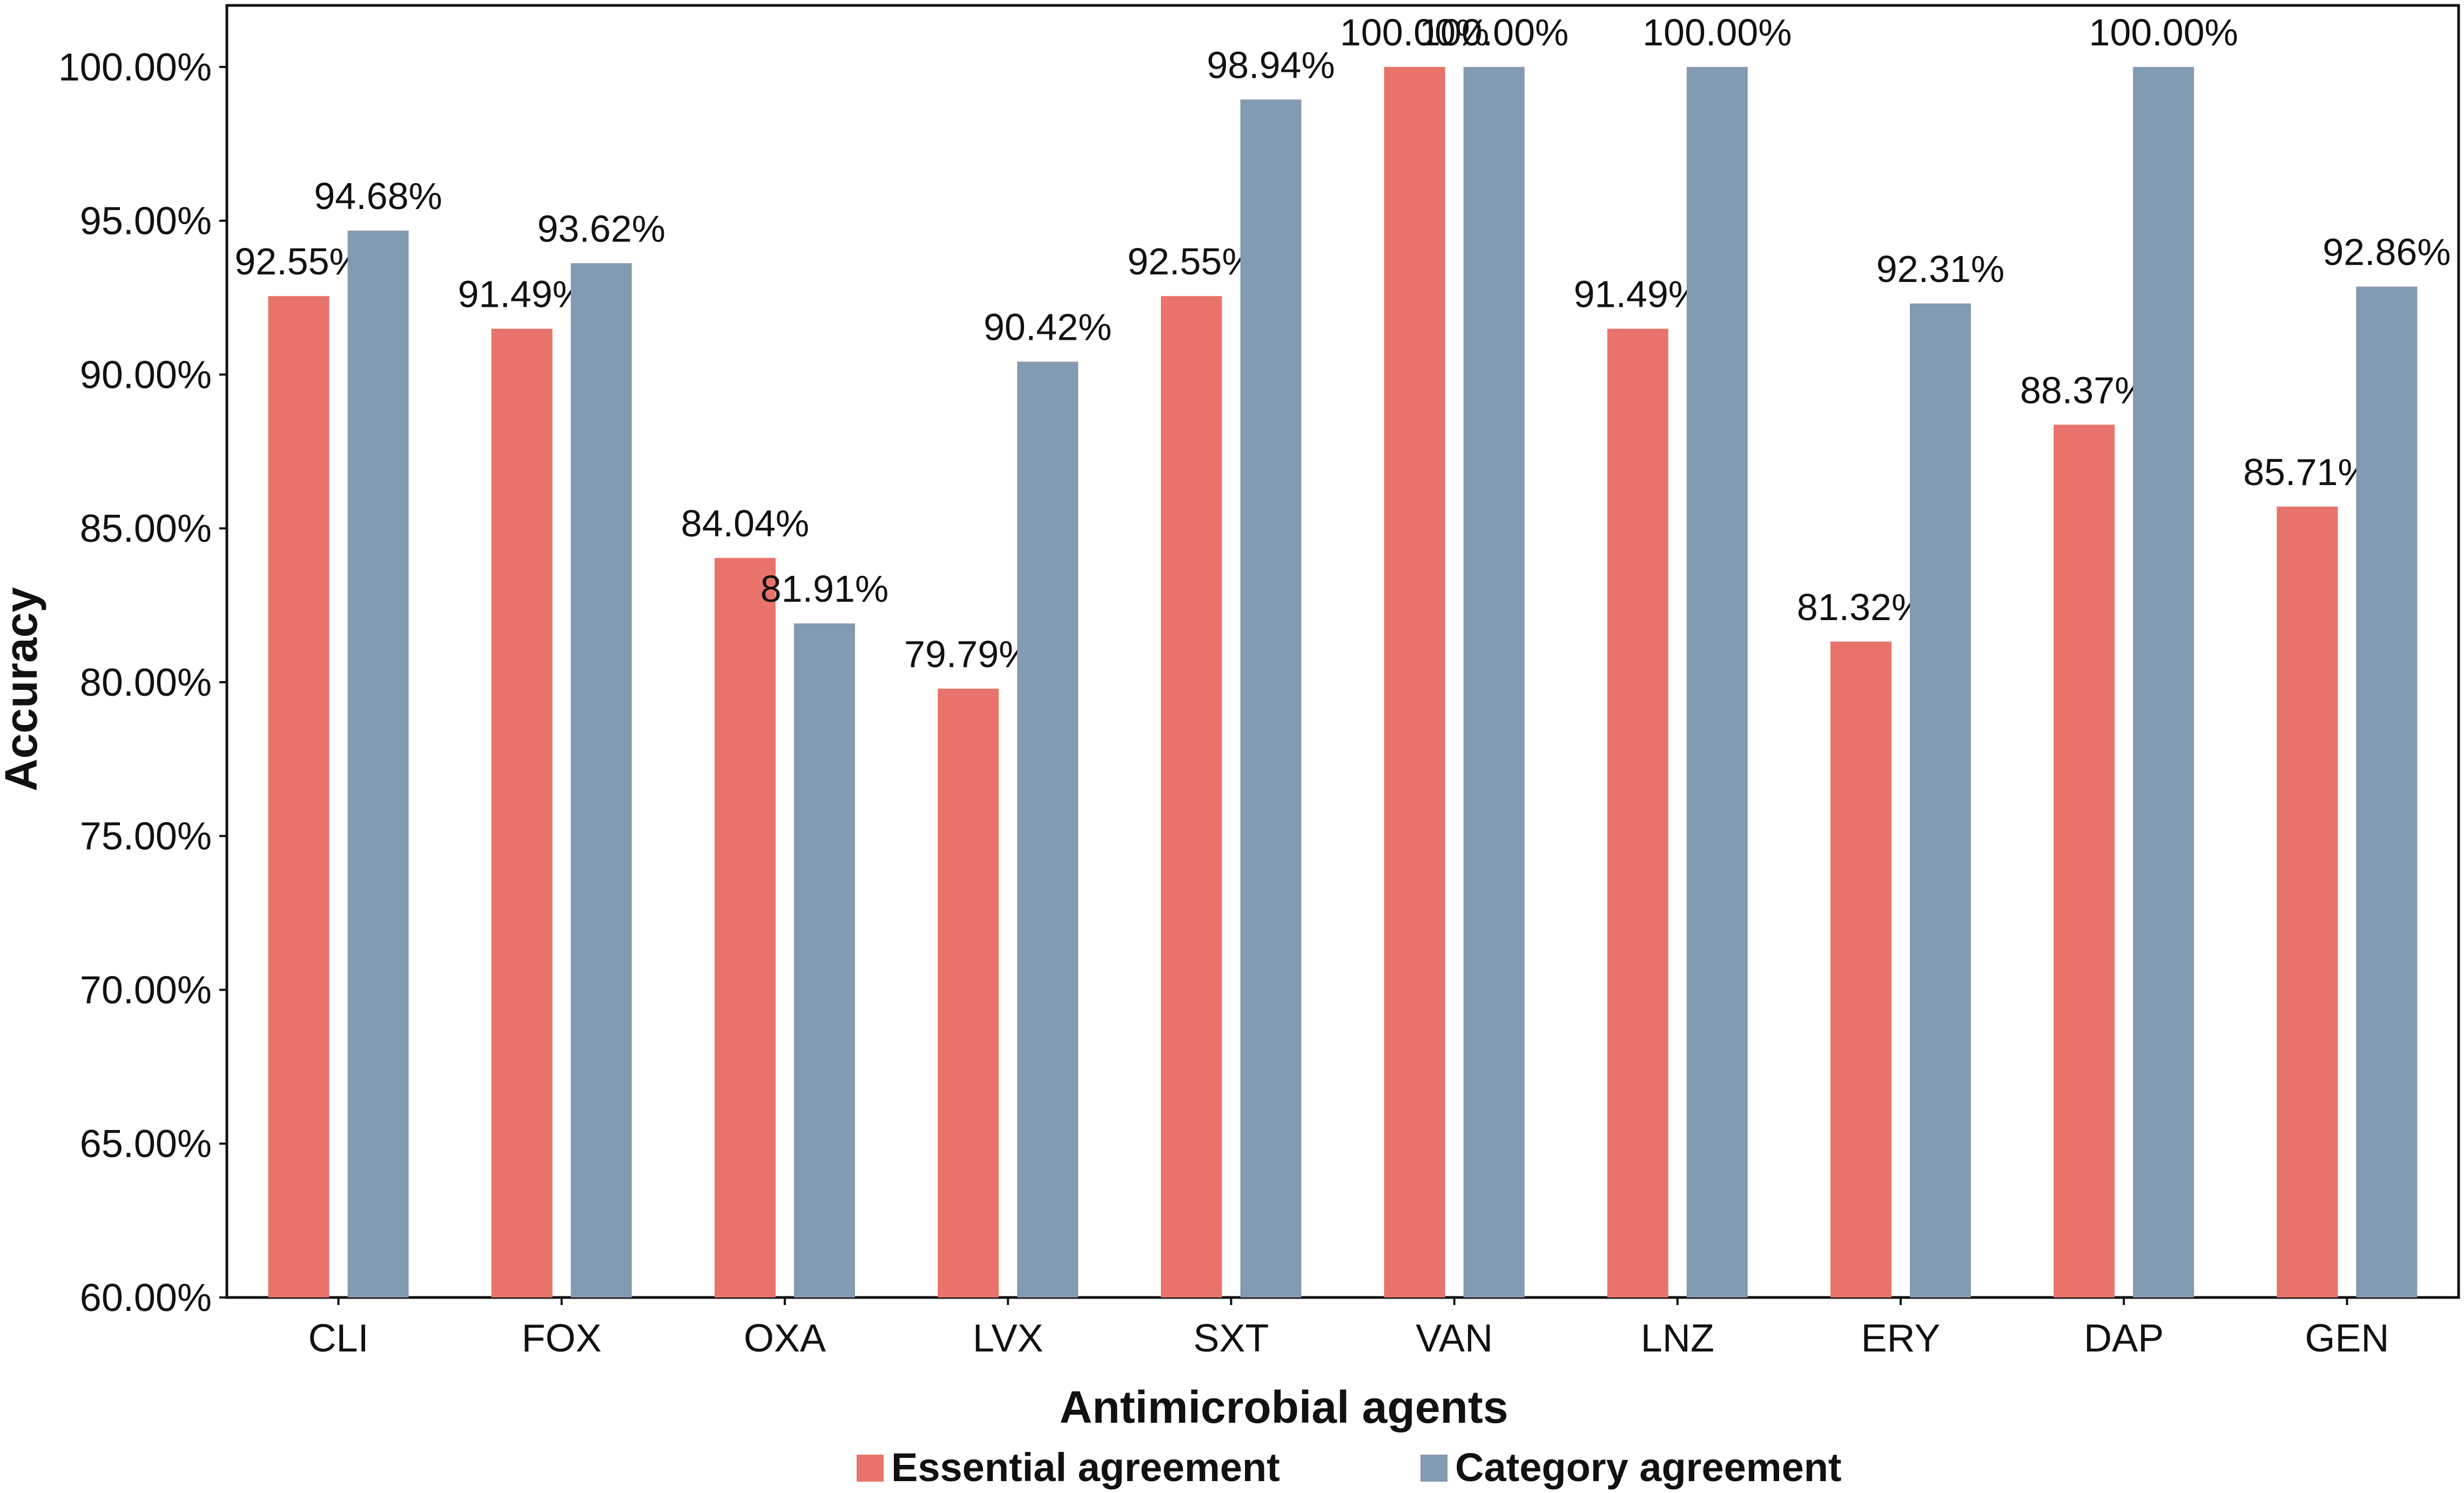  I want to click on y-tick-label: 85.00%, so click(146, 528).